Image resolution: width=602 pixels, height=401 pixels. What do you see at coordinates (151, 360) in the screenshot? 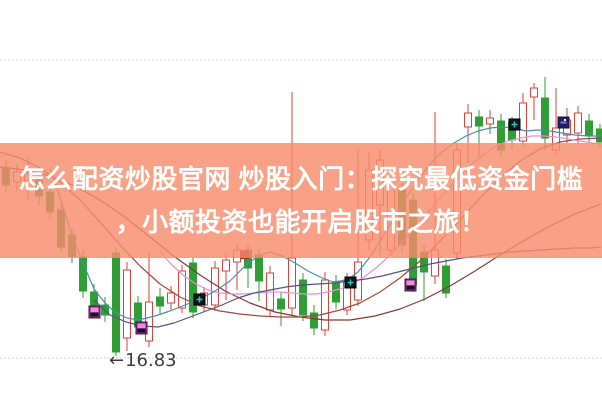
I see `low-price-value: 16.83` at bounding box center [151, 360].